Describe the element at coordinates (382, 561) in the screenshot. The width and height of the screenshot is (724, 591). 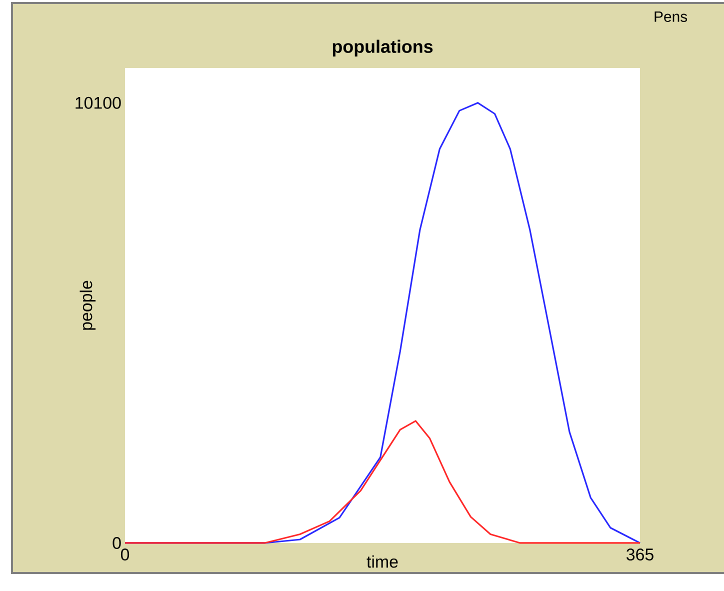
I see `x-axis-title: time` at that location.